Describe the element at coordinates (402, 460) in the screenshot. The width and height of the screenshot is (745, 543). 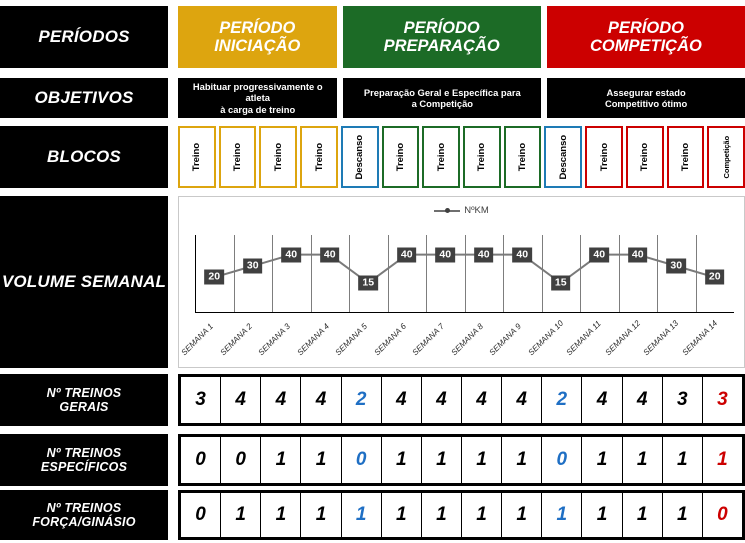
I see `treinos-especificos-cell-6: 1` at that location.